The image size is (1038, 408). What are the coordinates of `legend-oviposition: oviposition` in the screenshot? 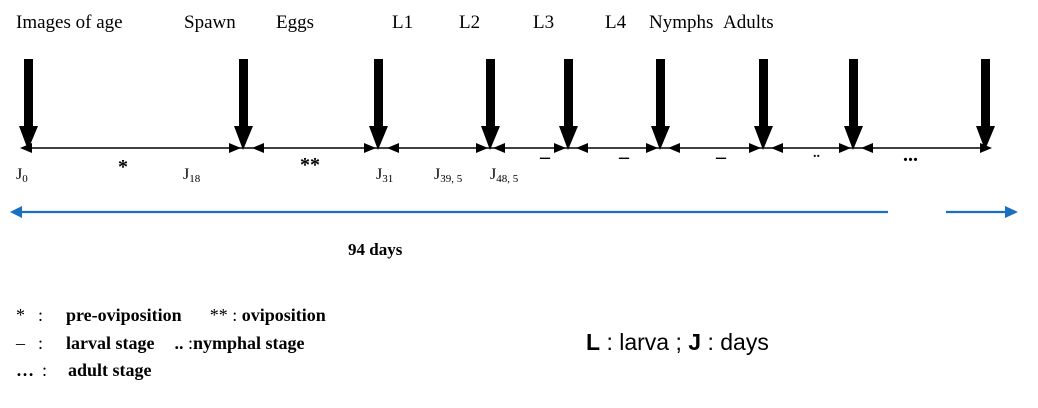 It's located at (283, 315).